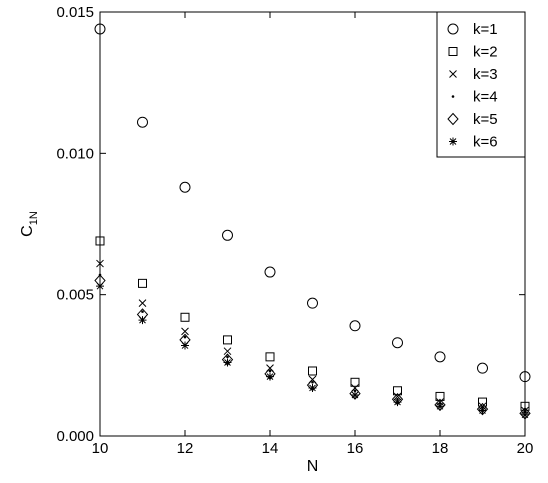 The width and height of the screenshot is (548, 483). Describe the element at coordinates (485, 142) in the screenshot. I see `legend-label: k=6` at that location.